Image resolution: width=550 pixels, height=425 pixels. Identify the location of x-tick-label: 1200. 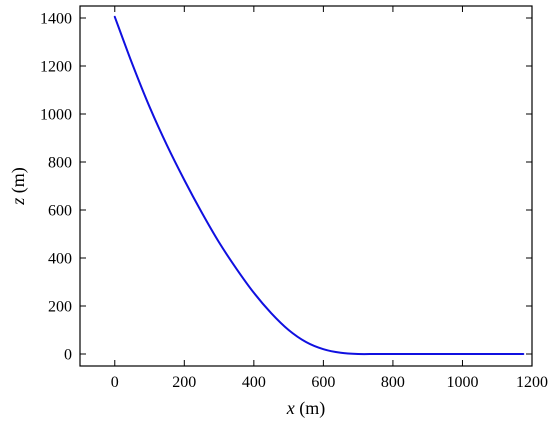
(532, 382).